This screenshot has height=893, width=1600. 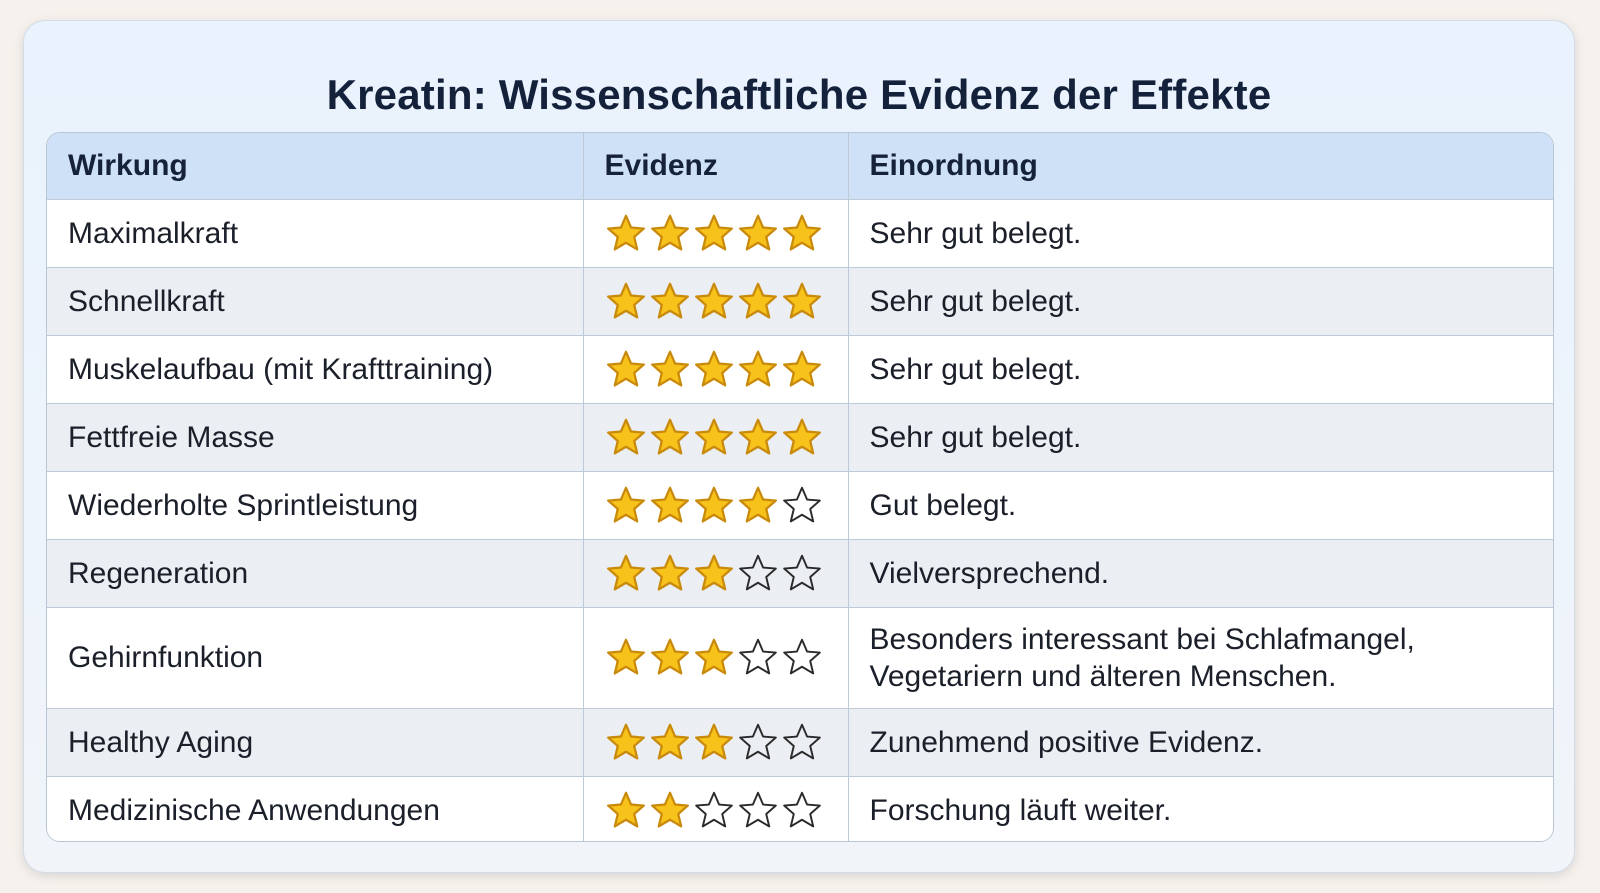 I want to click on effect-cell: Regeneration, so click(x=315, y=573).